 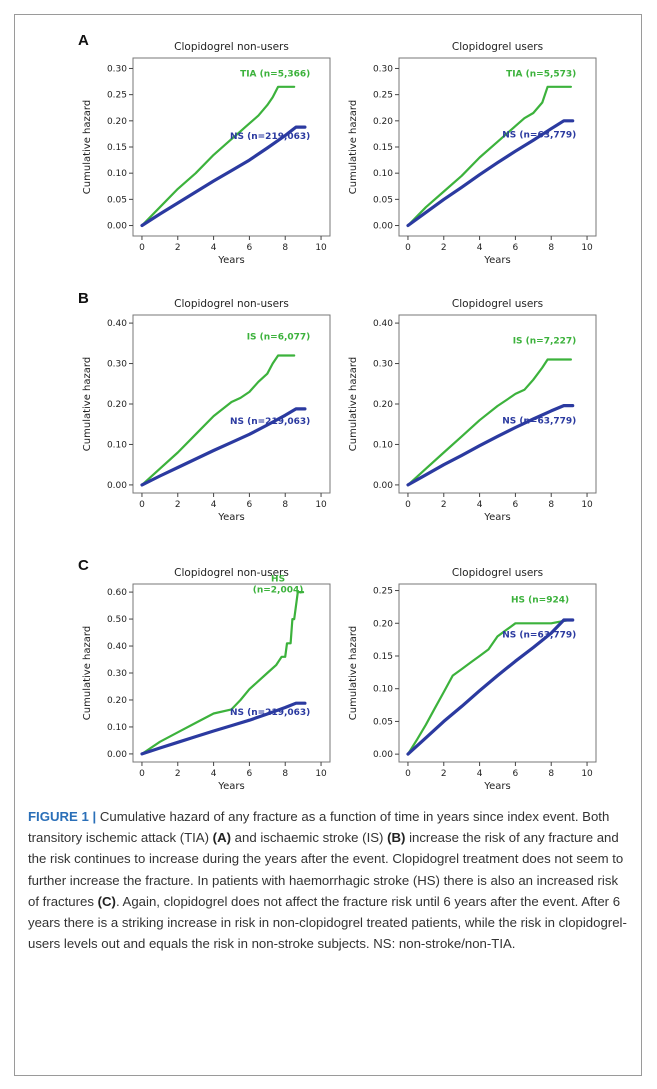 What do you see at coordinates (83, 565) in the screenshot?
I see `panel-letter-c: C` at bounding box center [83, 565].